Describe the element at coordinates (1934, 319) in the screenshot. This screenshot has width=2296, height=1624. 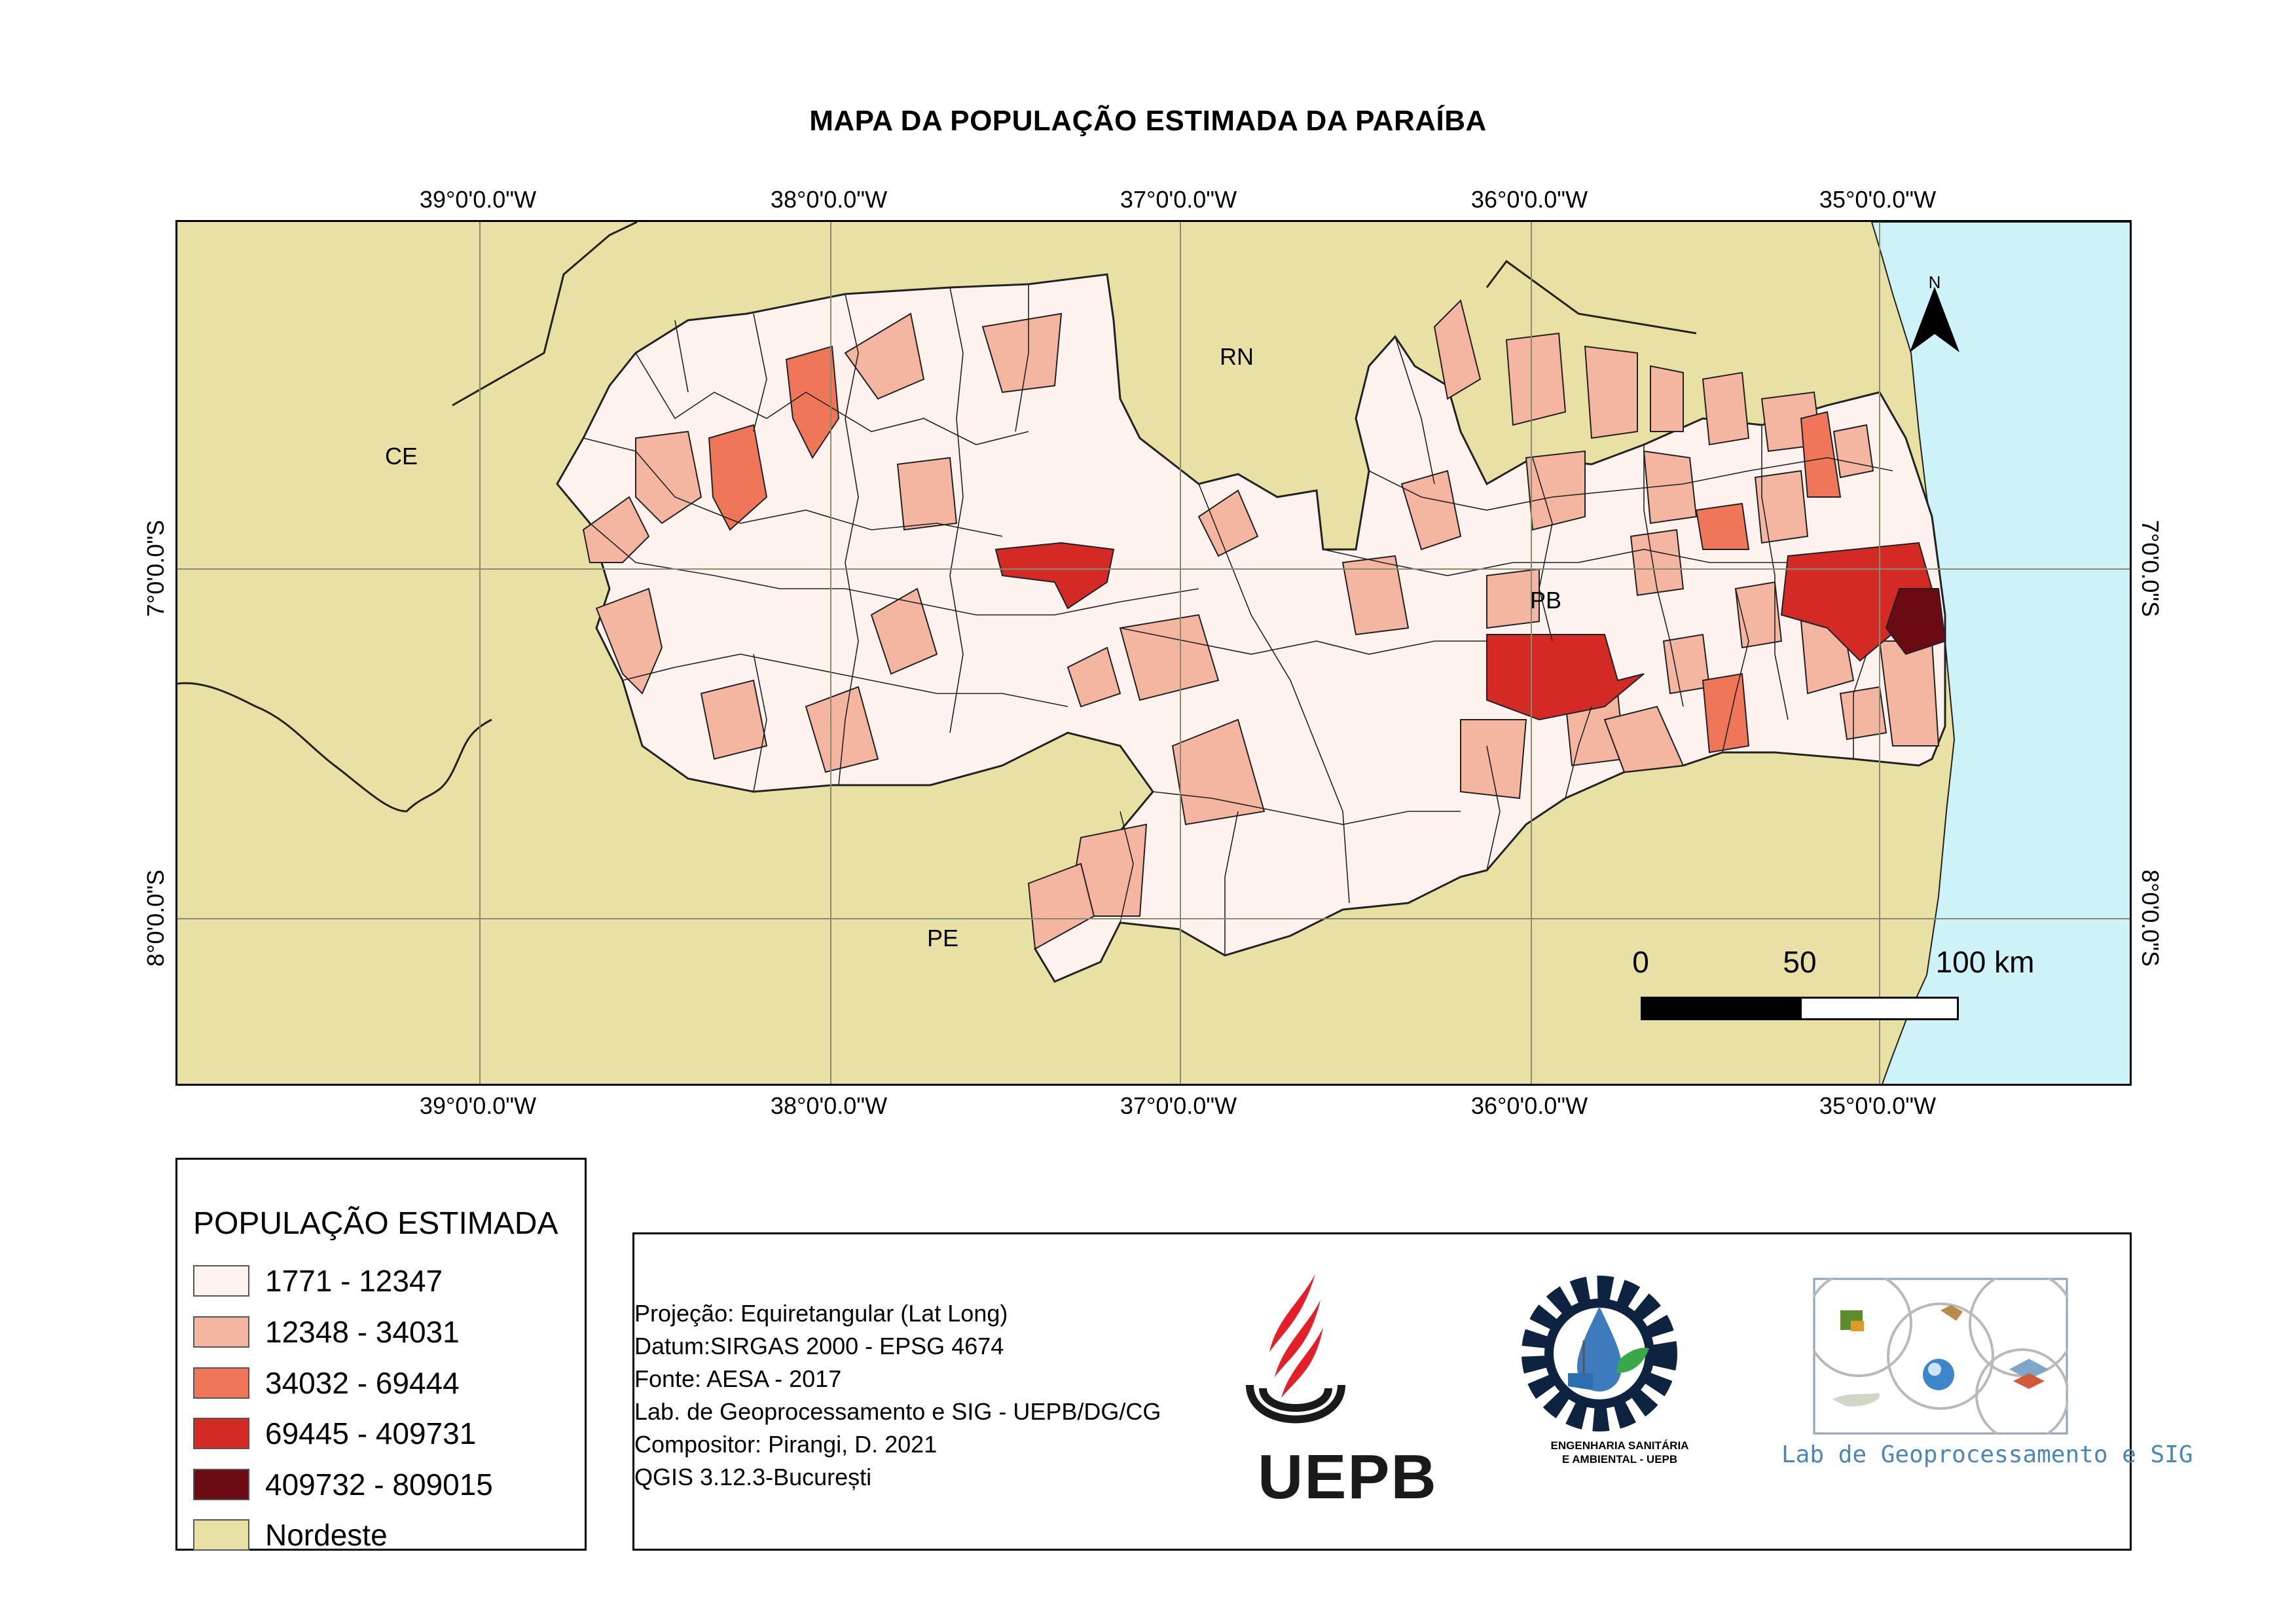
I see `north-arrow-icon` at that location.